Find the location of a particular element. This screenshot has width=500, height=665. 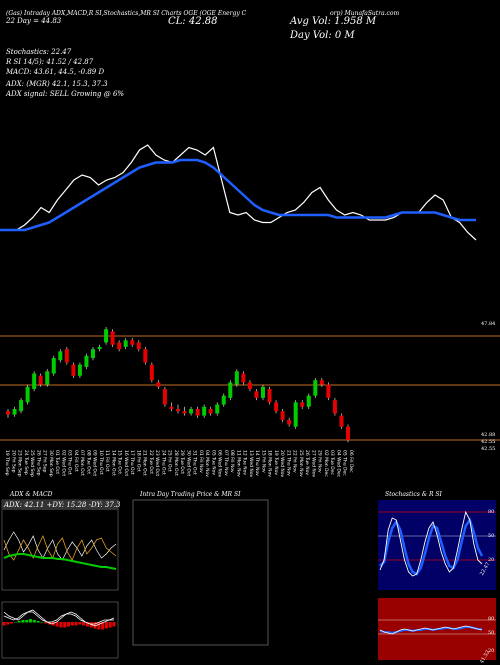

adx-plus-line is located at coordinates (60, 546).